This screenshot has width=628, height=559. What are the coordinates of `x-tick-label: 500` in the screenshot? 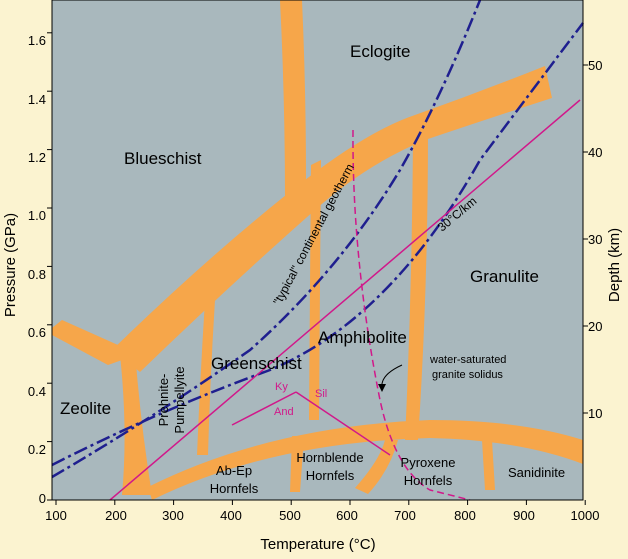 It's located at (290, 515).